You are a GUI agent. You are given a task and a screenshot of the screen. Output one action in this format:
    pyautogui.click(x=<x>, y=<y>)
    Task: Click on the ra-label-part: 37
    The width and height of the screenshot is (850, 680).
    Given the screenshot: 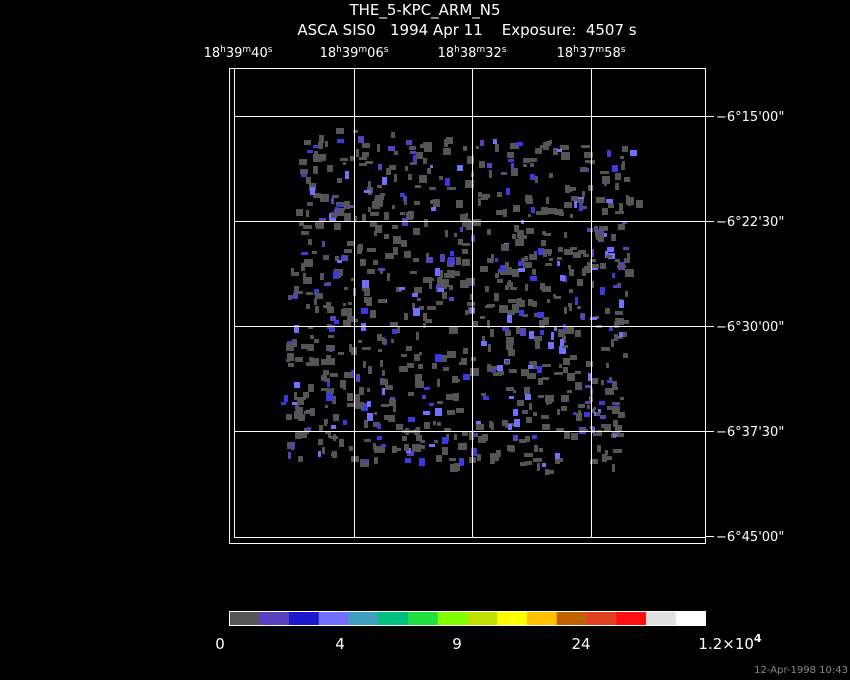 What is the action you would take?
    pyautogui.click(x=587, y=53)
    